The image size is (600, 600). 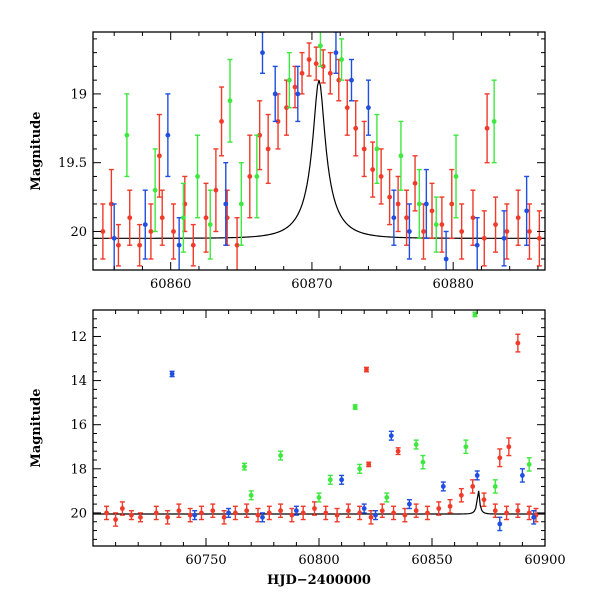 What do you see at coordinates (36, 150) in the screenshot?
I see `y-axis-label: Magnitude` at bounding box center [36, 150].